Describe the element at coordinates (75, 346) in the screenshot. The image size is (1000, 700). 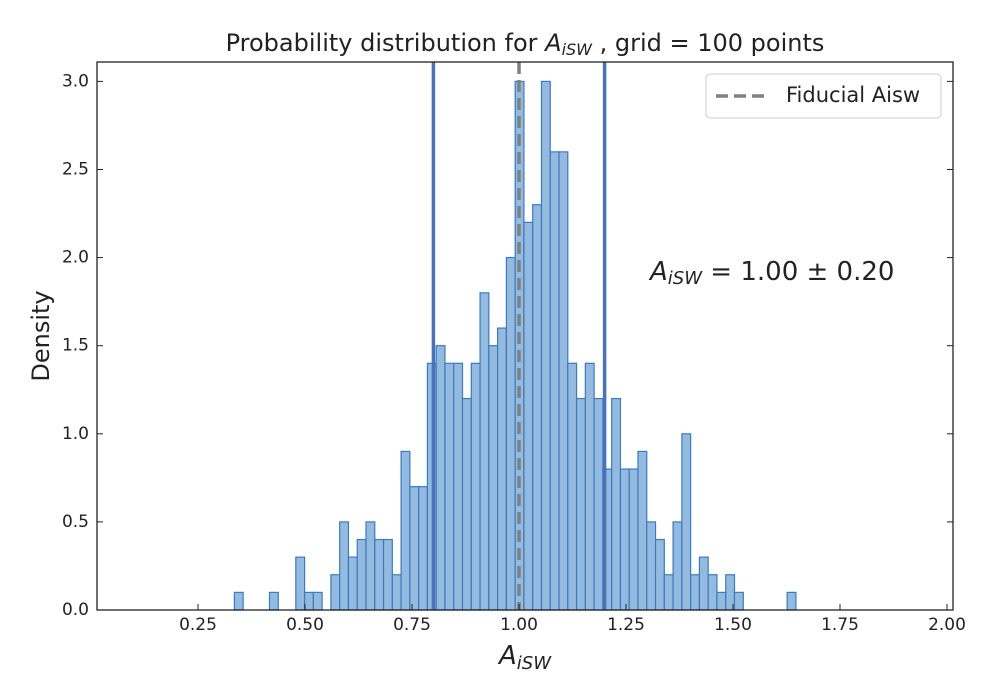
I see `y-tick-label: 1.5` at that location.